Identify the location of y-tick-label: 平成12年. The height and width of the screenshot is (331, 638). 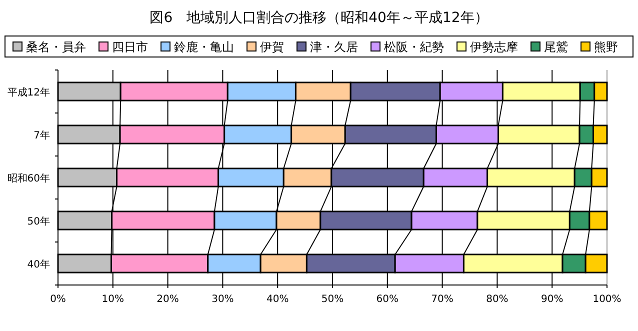
(28, 92).